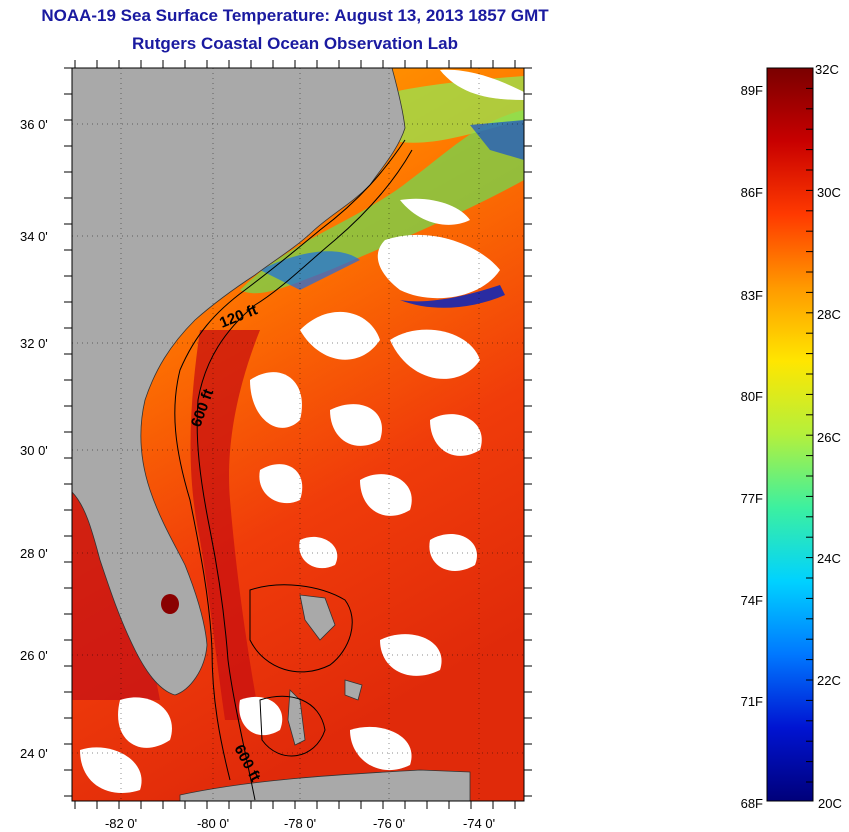 This screenshot has height=832, width=849. What do you see at coordinates (382, 202) in the screenshot?
I see `shelf-cool-water` at bounding box center [382, 202].